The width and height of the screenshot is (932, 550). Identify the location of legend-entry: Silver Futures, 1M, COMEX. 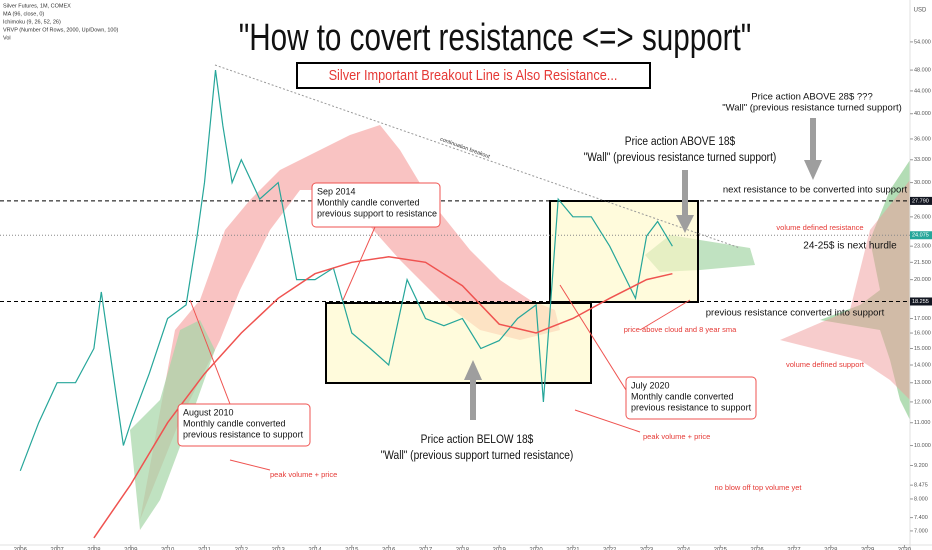
(37, 6).